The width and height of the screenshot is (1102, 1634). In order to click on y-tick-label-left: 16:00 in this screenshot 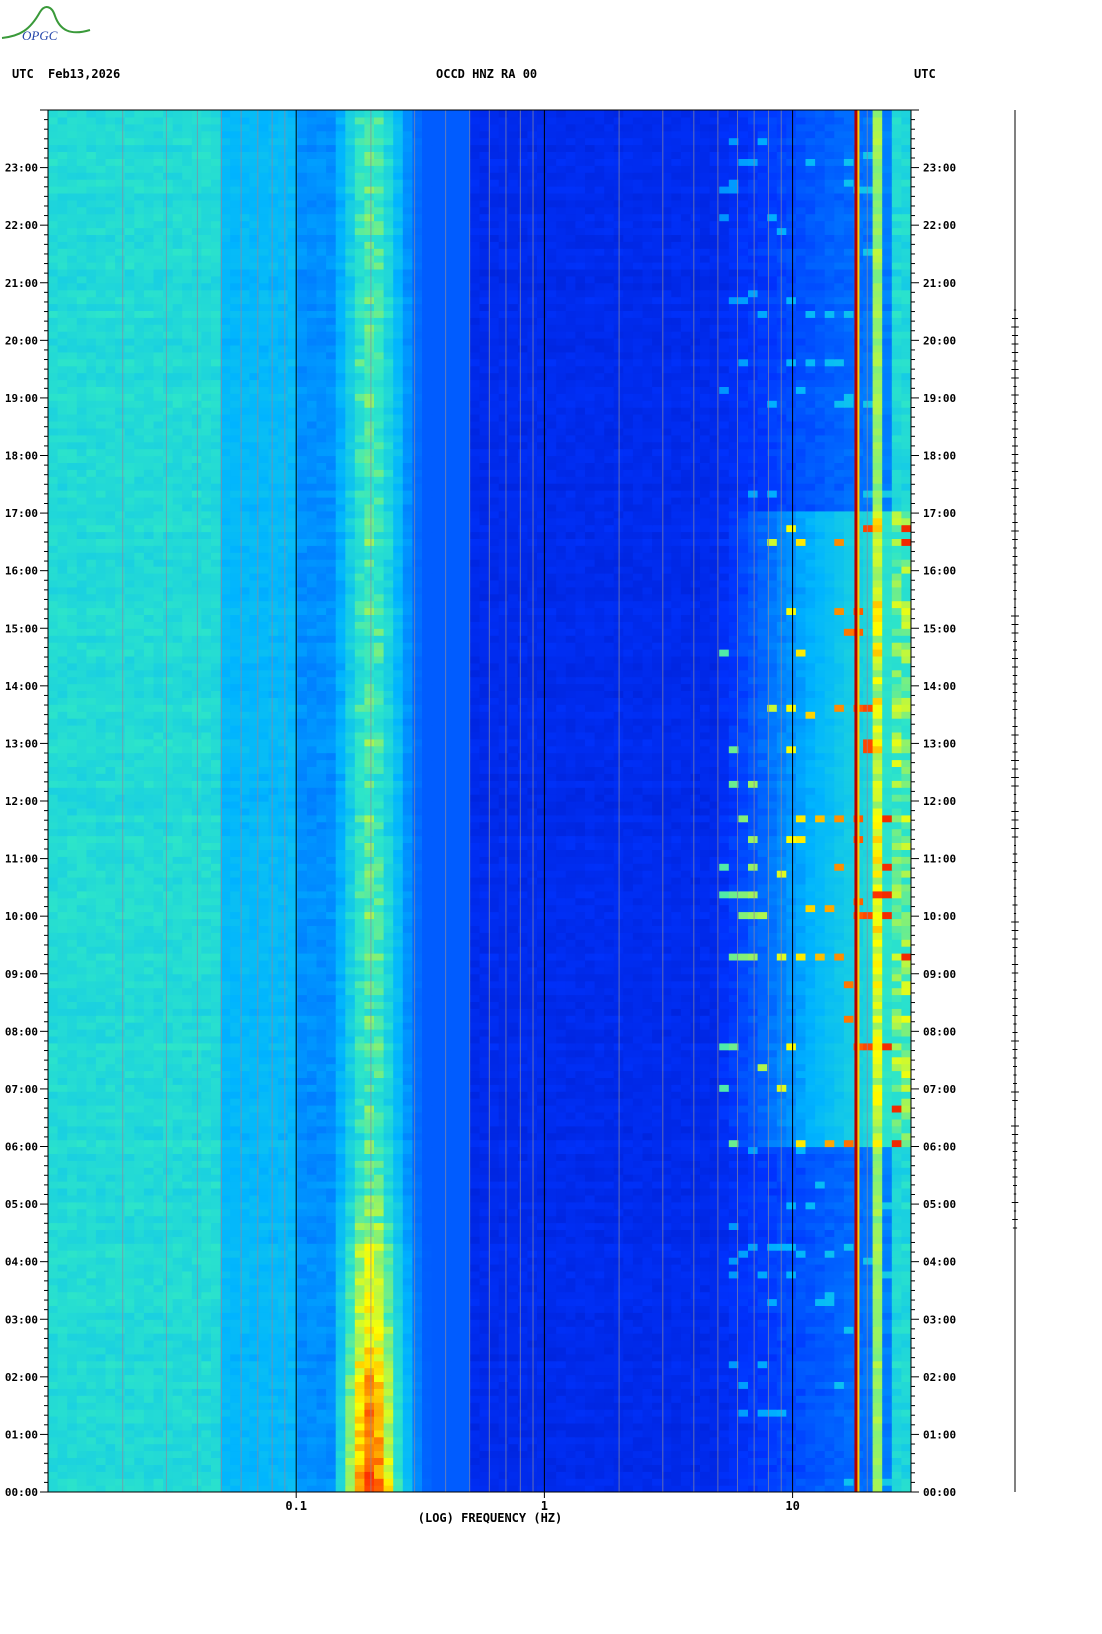, I will do `click(21, 571)`.